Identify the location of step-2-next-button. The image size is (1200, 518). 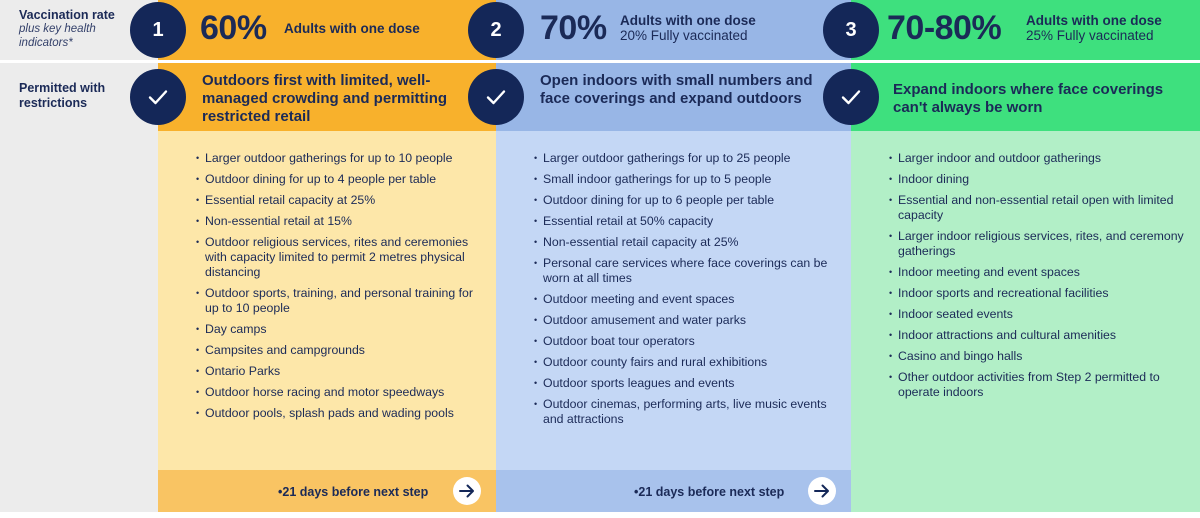
(822, 491).